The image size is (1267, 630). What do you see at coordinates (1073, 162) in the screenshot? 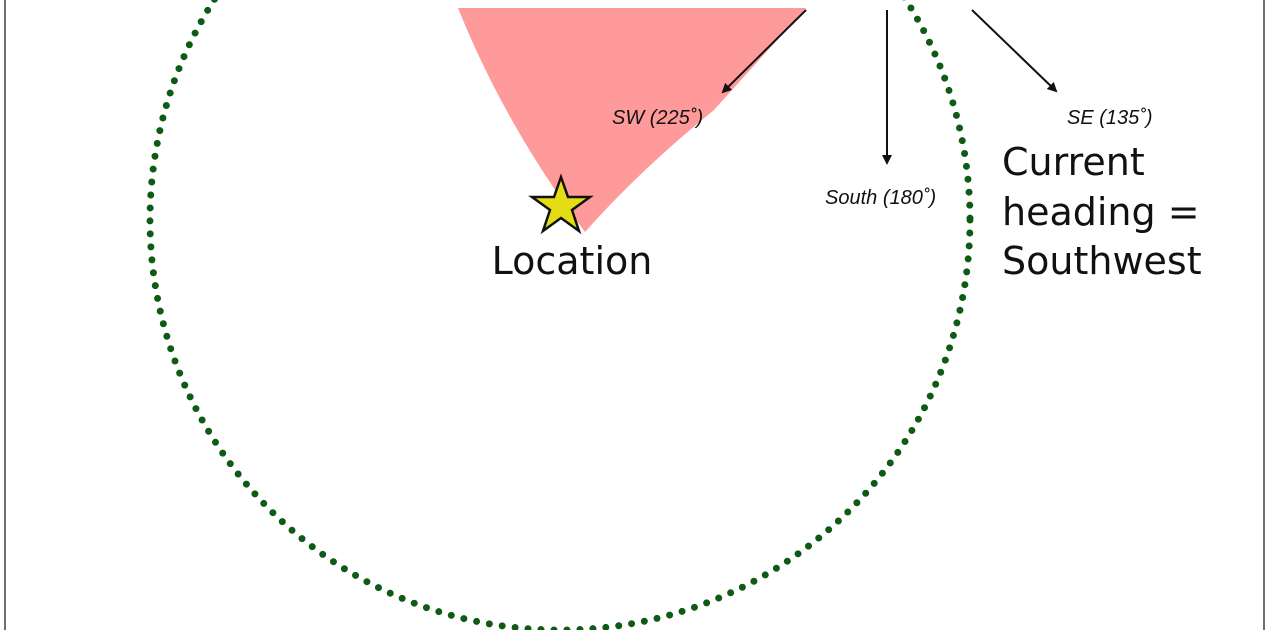
I see `heading-line-1: Current` at bounding box center [1073, 162].